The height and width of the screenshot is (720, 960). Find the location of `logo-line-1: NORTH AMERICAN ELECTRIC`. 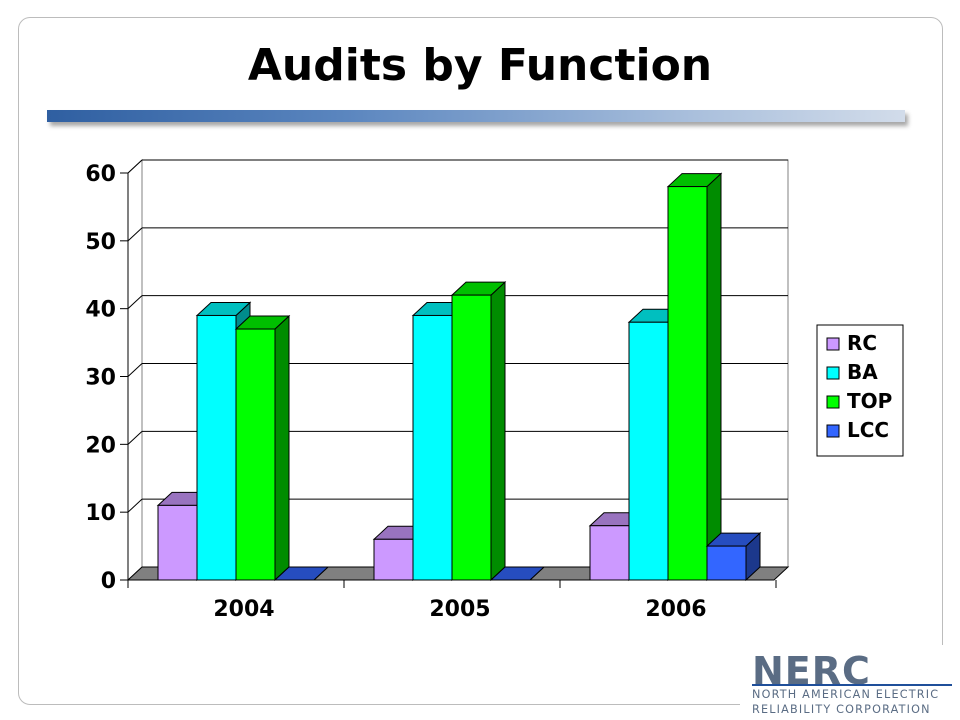

logo-line-1: NORTH AMERICAN ELECTRIC is located at coordinates (846, 694).